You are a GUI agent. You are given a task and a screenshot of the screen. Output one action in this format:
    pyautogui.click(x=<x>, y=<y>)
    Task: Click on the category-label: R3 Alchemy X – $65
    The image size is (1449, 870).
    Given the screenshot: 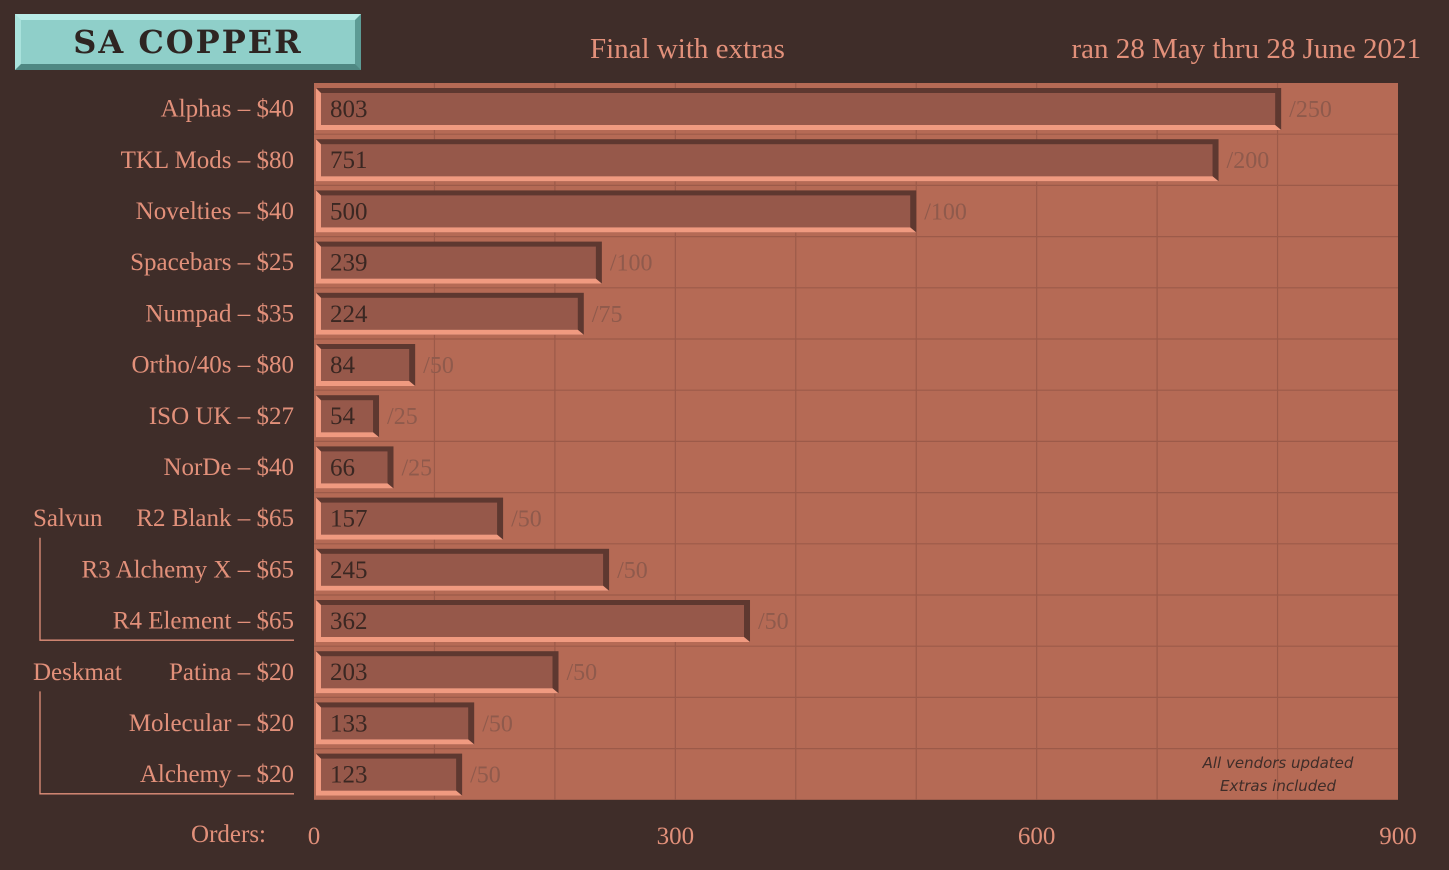 What is the action you would take?
    pyautogui.click(x=188, y=569)
    